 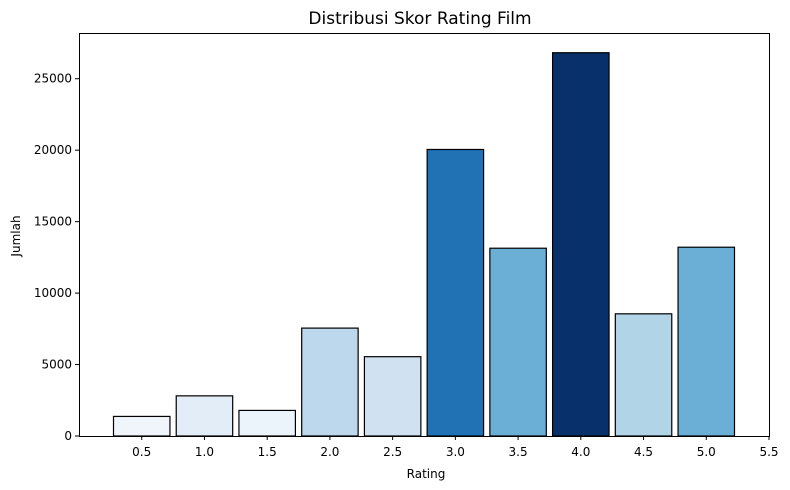 I want to click on bar-3.5, so click(x=518, y=342).